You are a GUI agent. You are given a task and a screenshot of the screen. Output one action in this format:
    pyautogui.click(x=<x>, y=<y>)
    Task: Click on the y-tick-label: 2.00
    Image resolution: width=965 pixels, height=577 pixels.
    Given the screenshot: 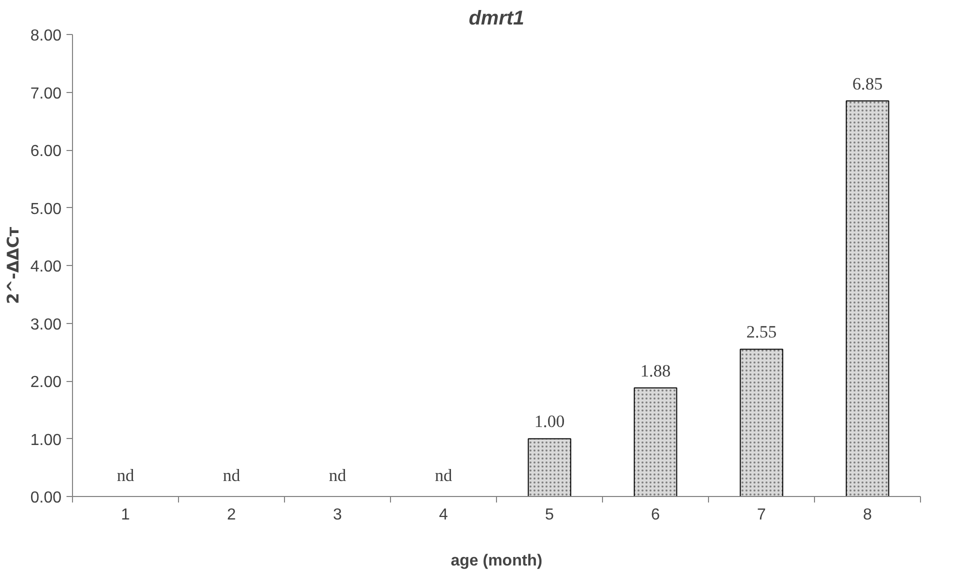 What is the action you would take?
    pyautogui.click(x=46, y=382)
    